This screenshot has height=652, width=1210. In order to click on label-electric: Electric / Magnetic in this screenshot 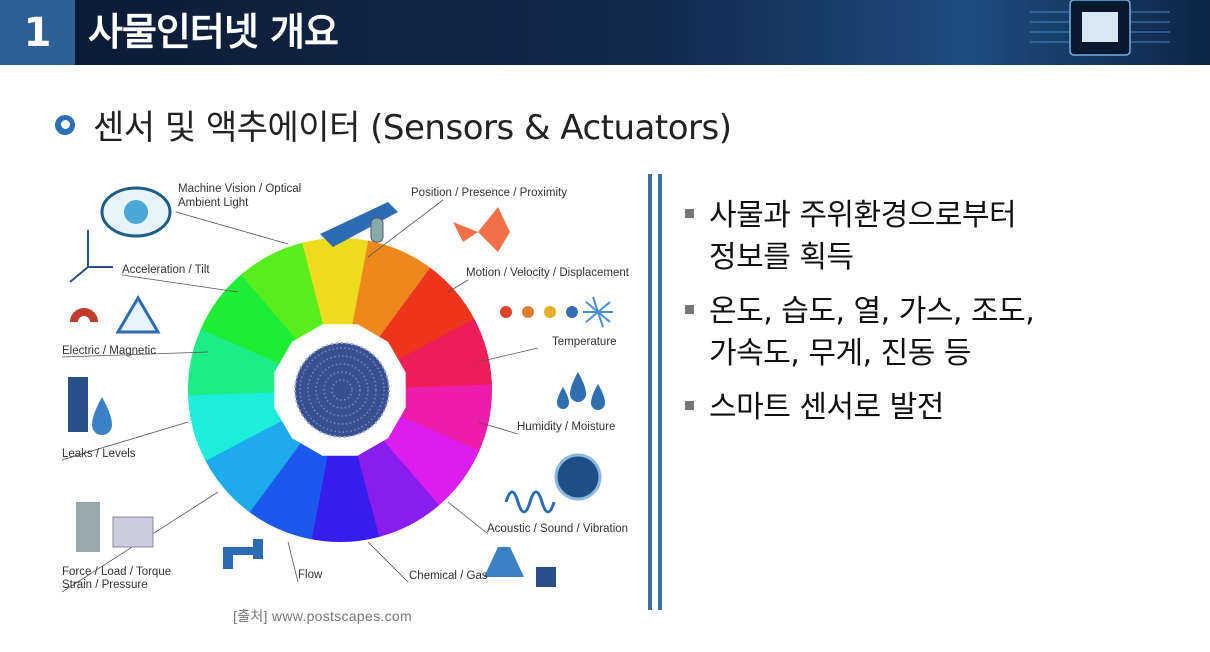, I will do `click(109, 351)`.